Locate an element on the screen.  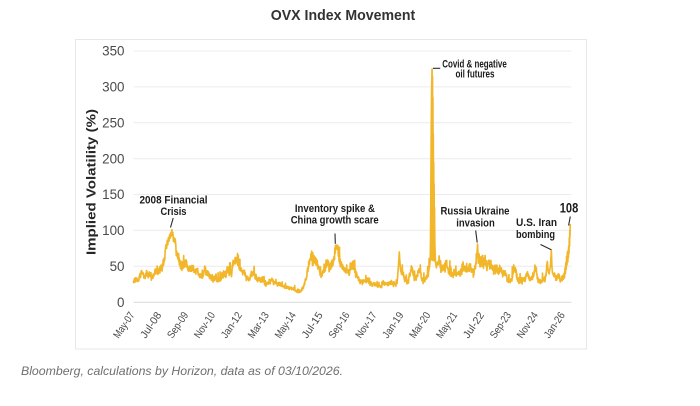
svg-text: U.S. Iran is located at coordinates (536, 223).